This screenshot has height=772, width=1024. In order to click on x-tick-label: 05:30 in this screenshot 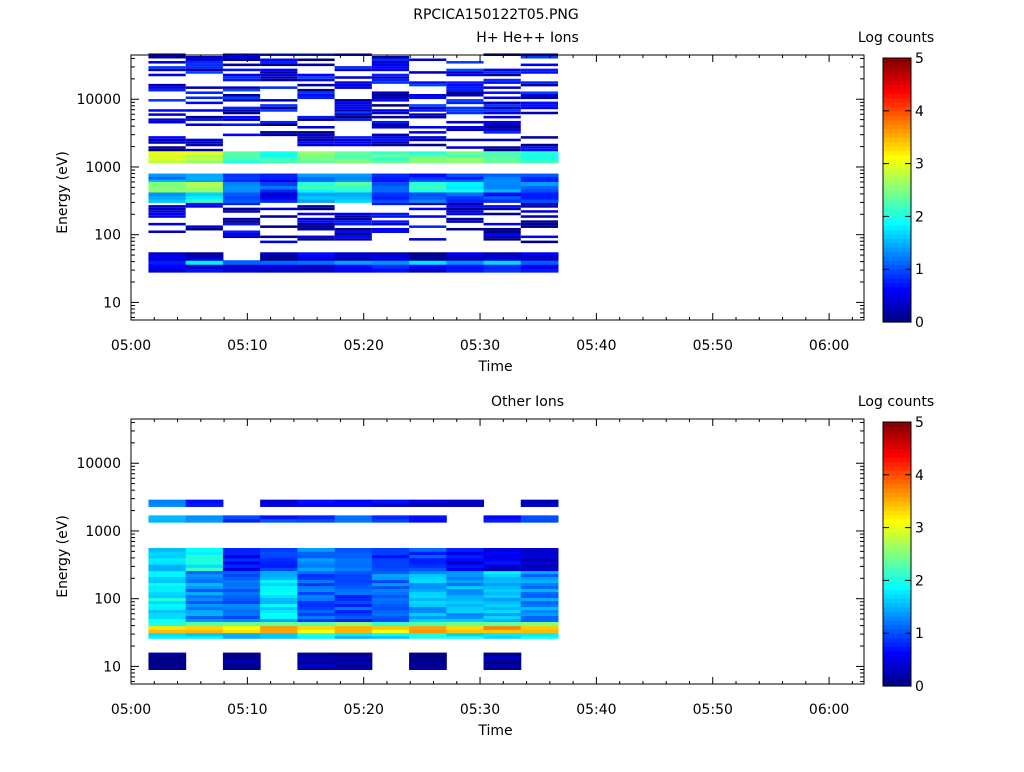, I will do `click(480, 710)`.